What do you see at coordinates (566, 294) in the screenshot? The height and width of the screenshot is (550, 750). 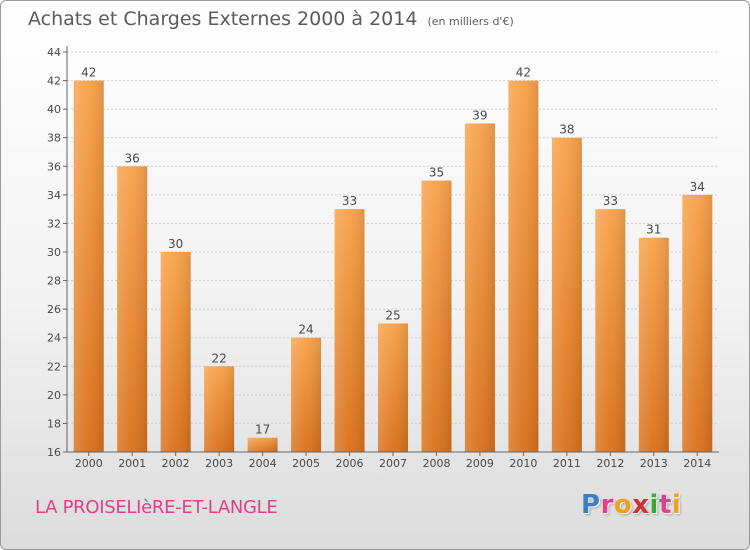 I see `bar-shine-2011` at bounding box center [566, 294].